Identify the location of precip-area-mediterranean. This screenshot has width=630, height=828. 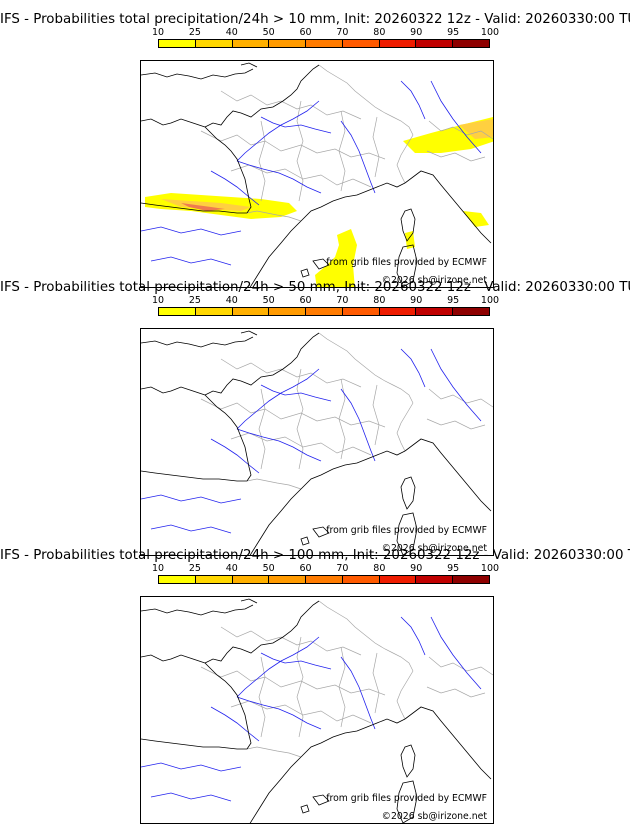
(336, 258).